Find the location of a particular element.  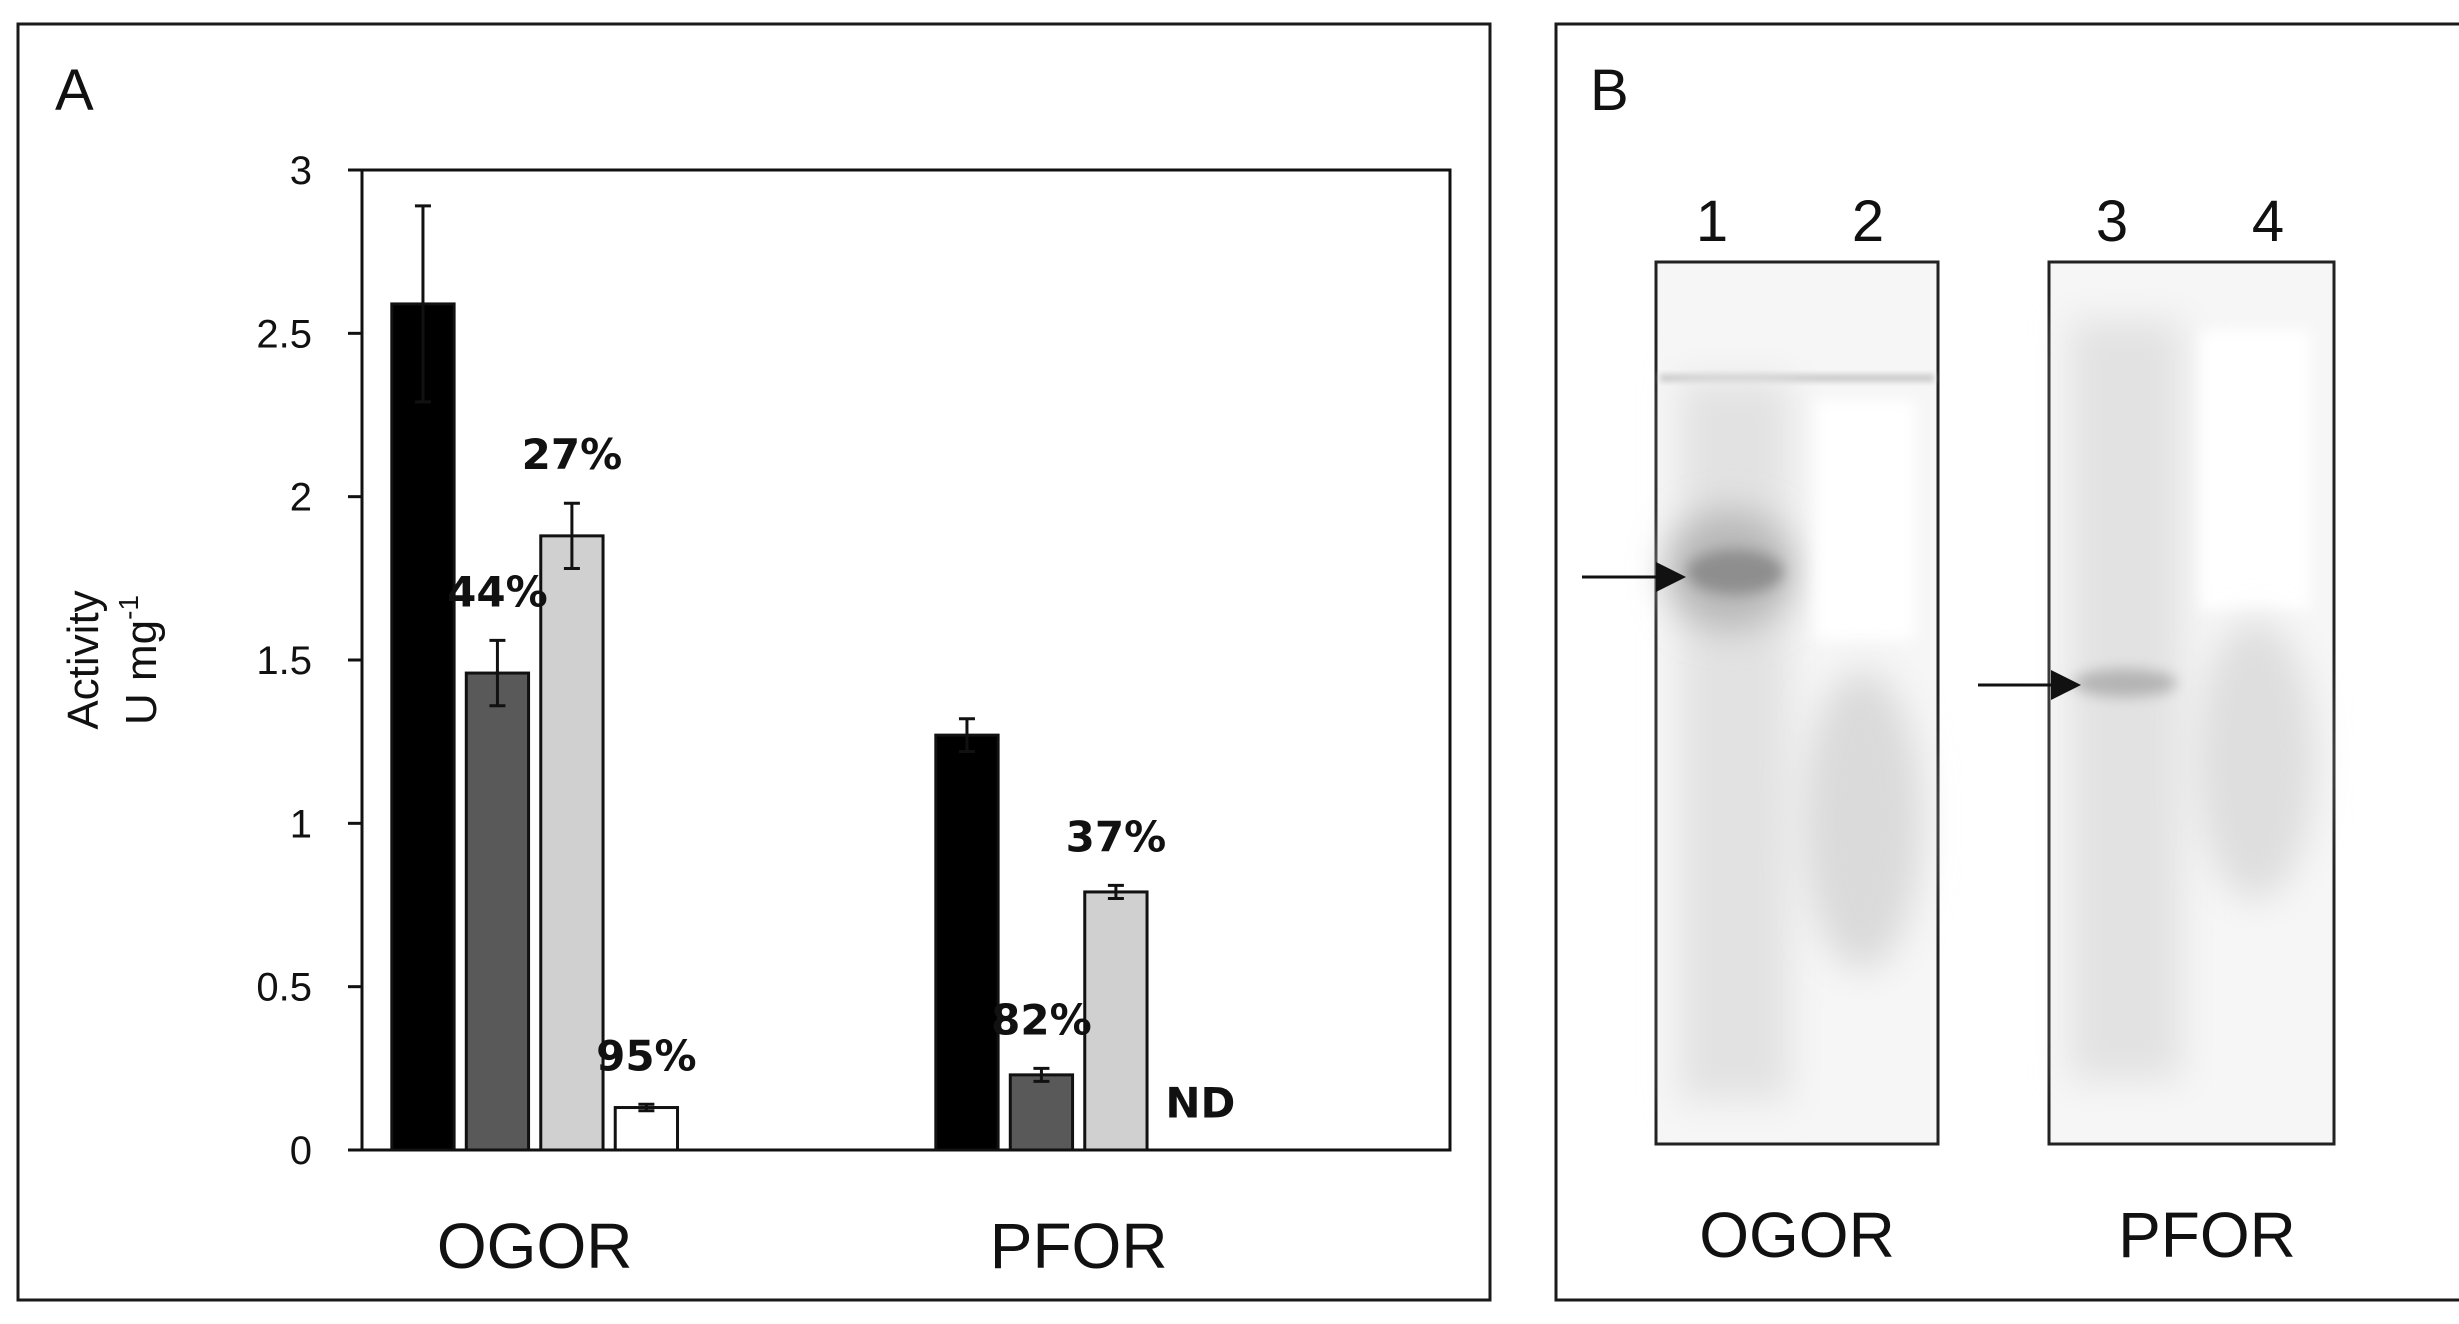

y-axis-title-line2: U mg-1 is located at coordinates (139, 660).